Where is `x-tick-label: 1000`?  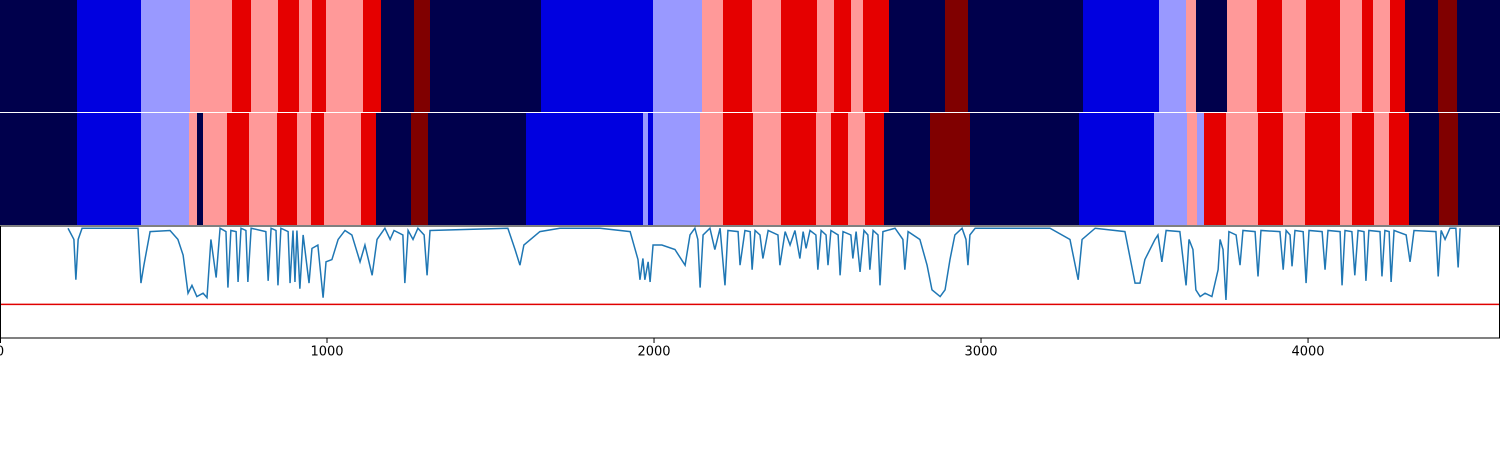
x-tick-label: 1000 is located at coordinates (326, 352).